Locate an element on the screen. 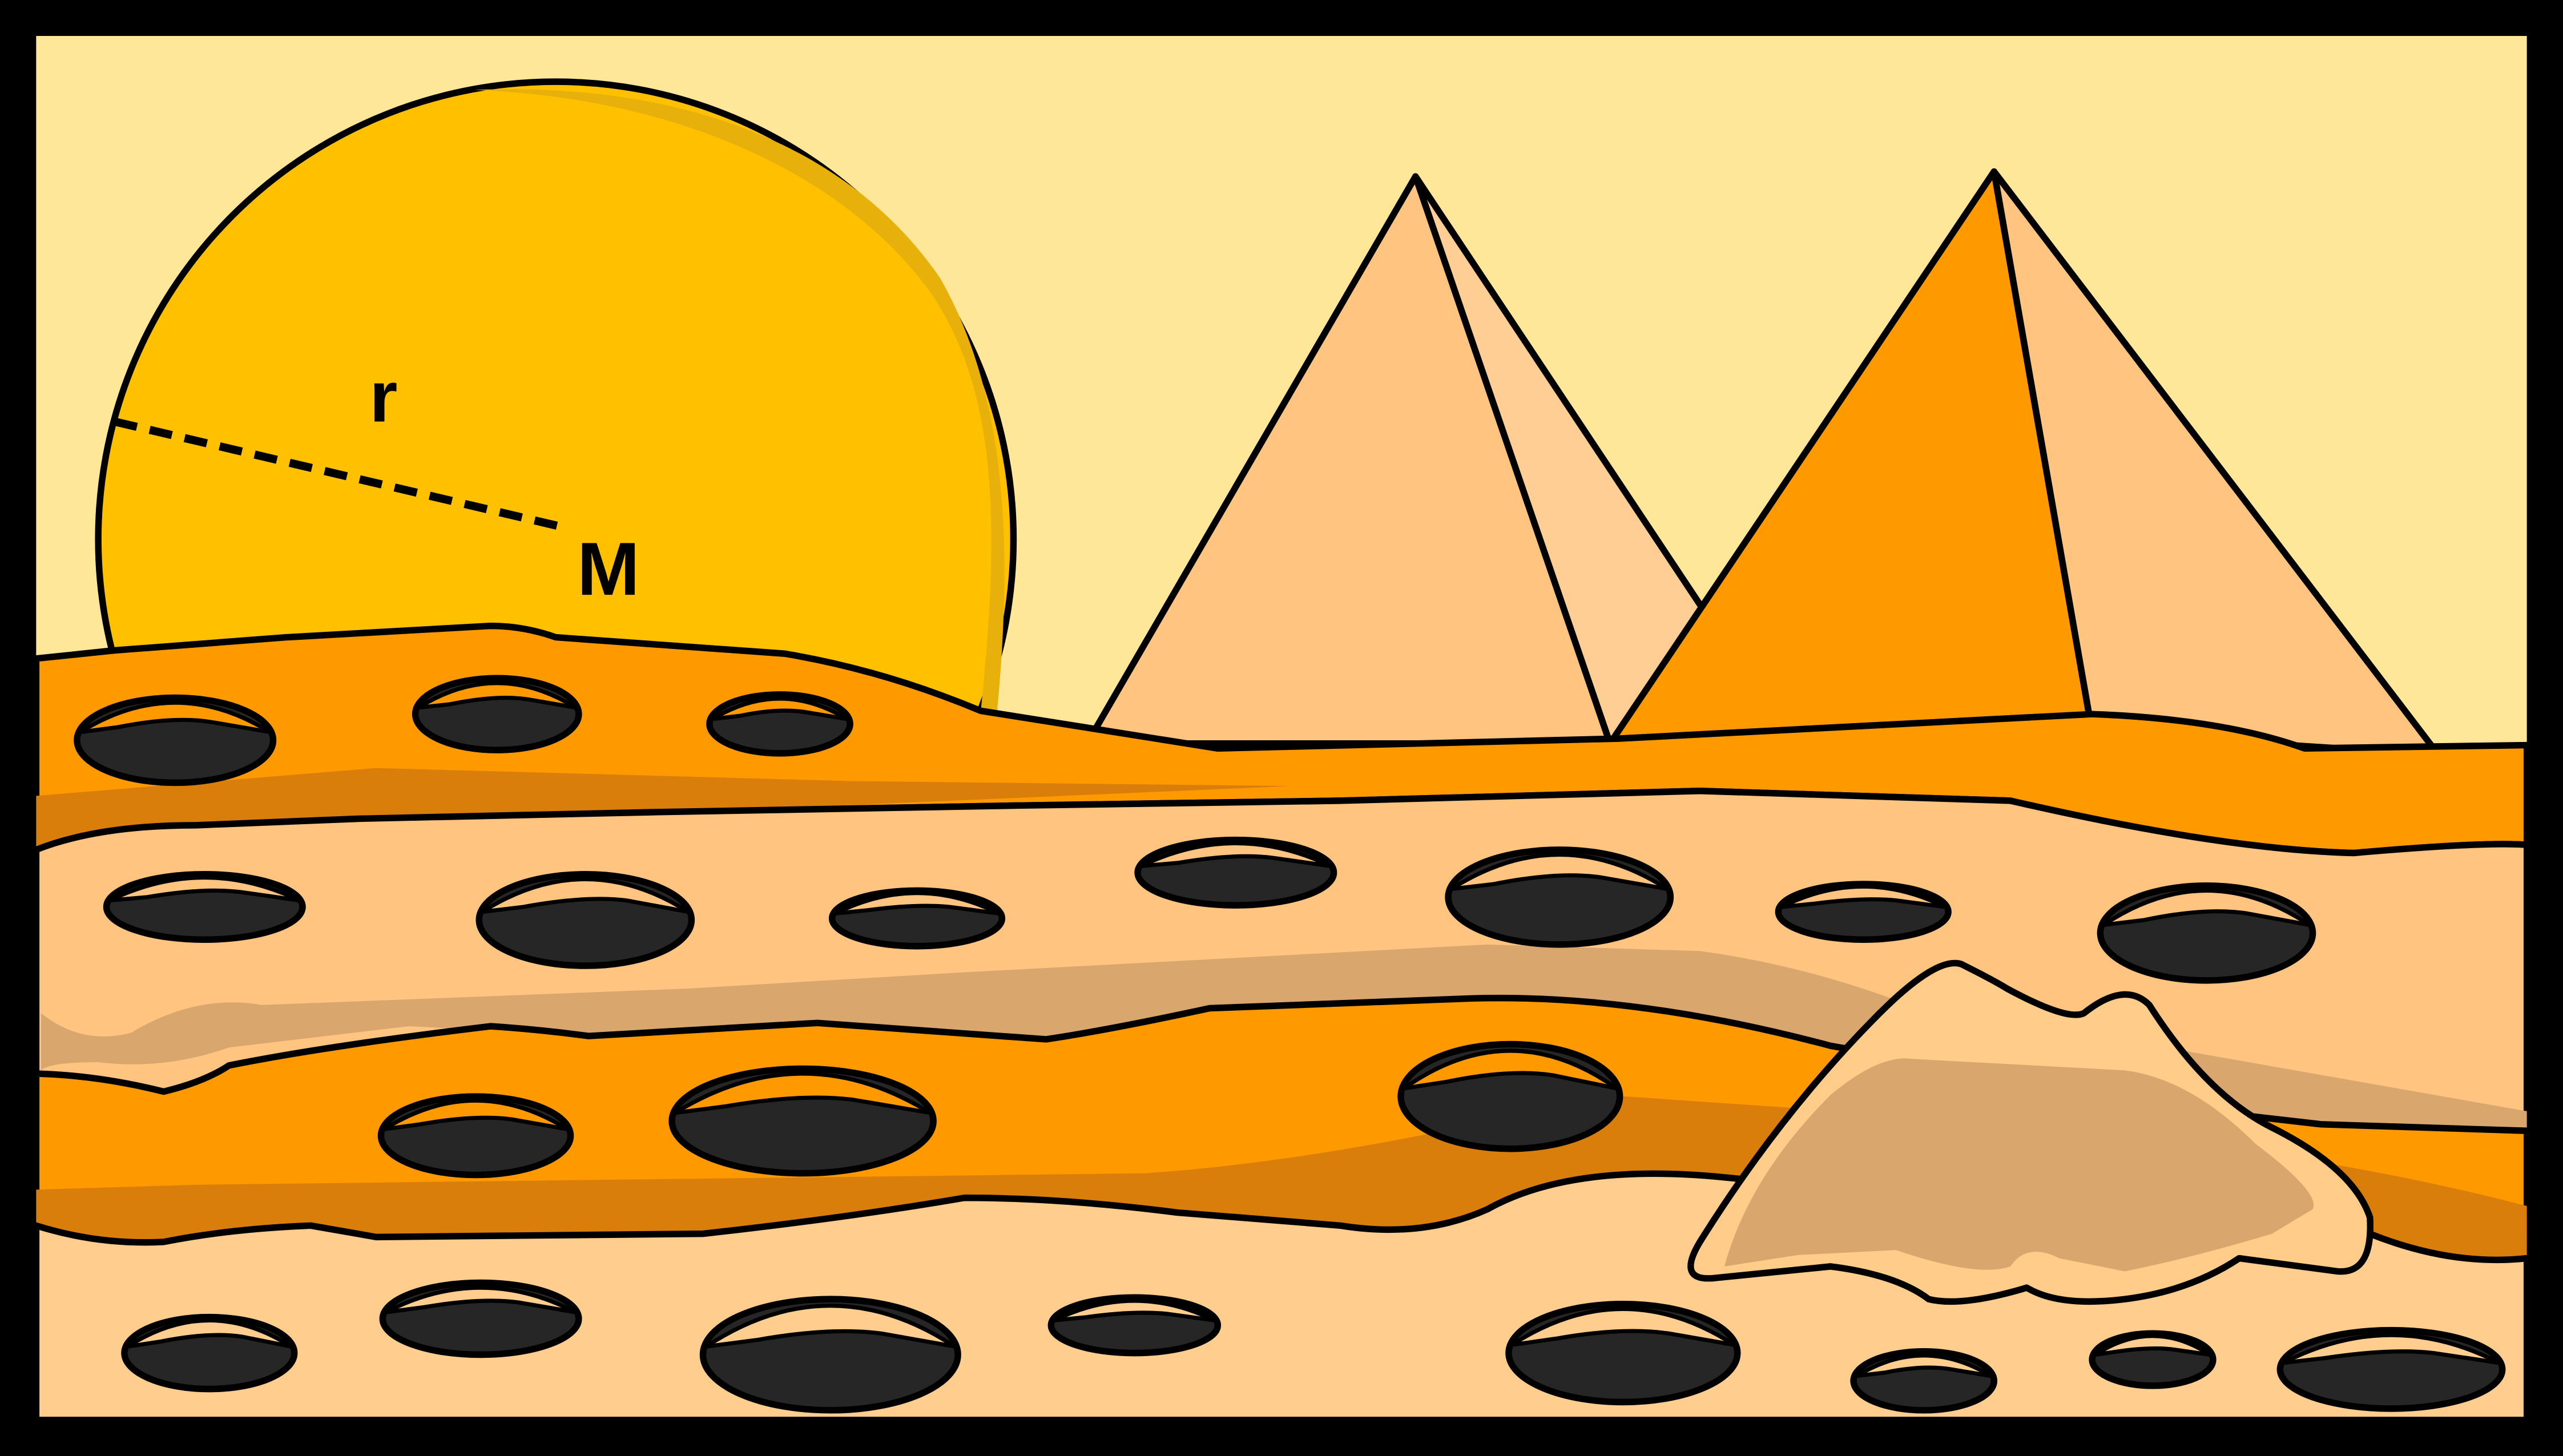 This screenshot has height=1456, width=2563. center-label: M is located at coordinates (608, 569).